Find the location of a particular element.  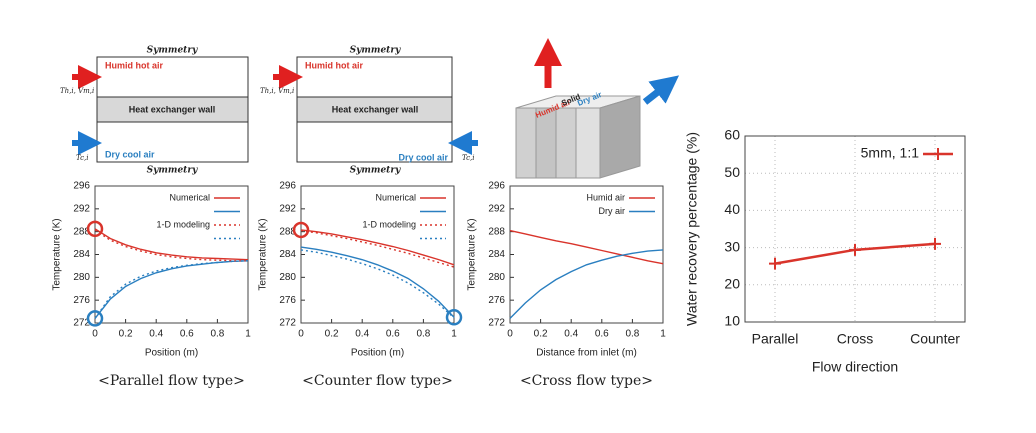

cold-arrow is located at coordinates (661, 90).